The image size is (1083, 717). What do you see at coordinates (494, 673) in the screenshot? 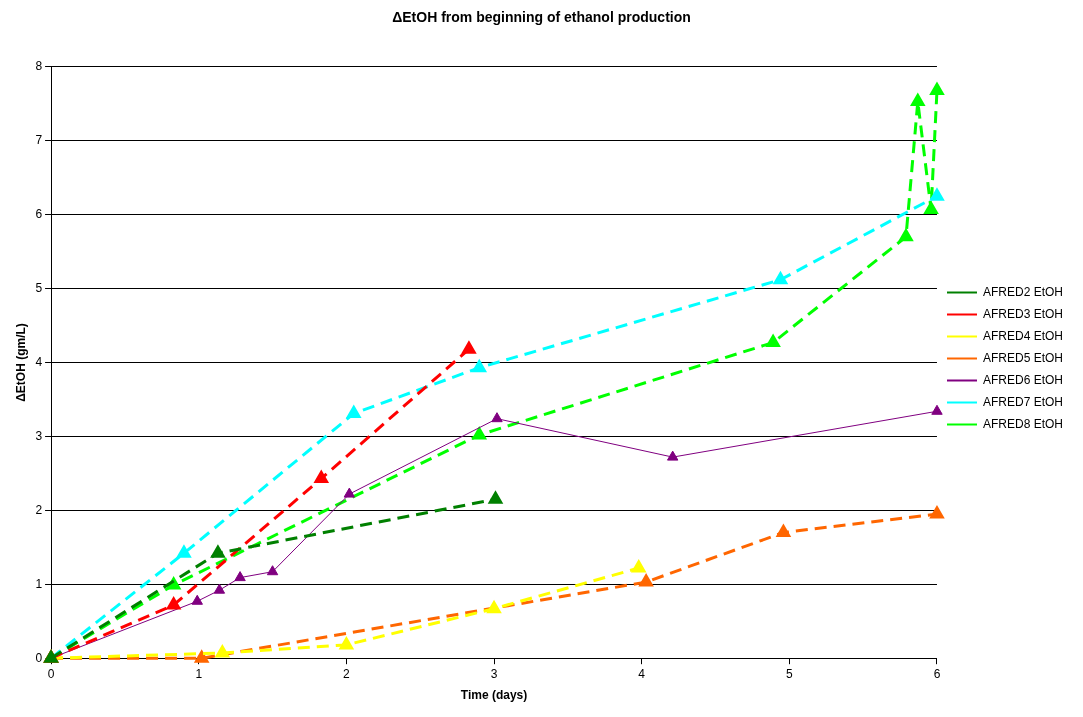
I see `x-tick-label: 3` at bounding box center [494, 673].